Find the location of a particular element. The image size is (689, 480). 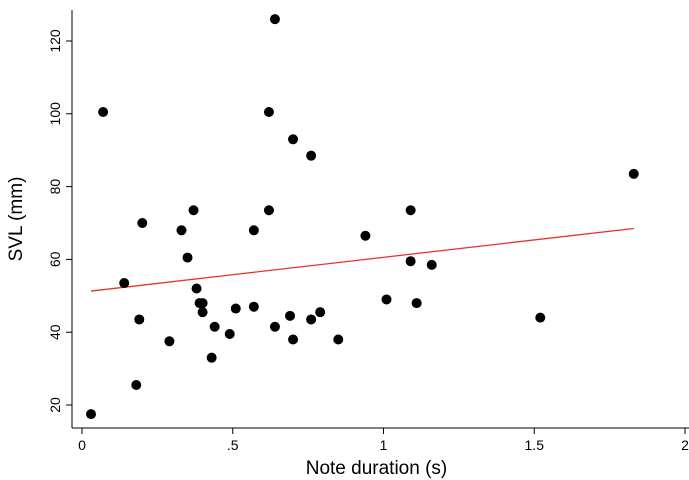

y-tick-label: 120 is located at coordinates (55, 41).